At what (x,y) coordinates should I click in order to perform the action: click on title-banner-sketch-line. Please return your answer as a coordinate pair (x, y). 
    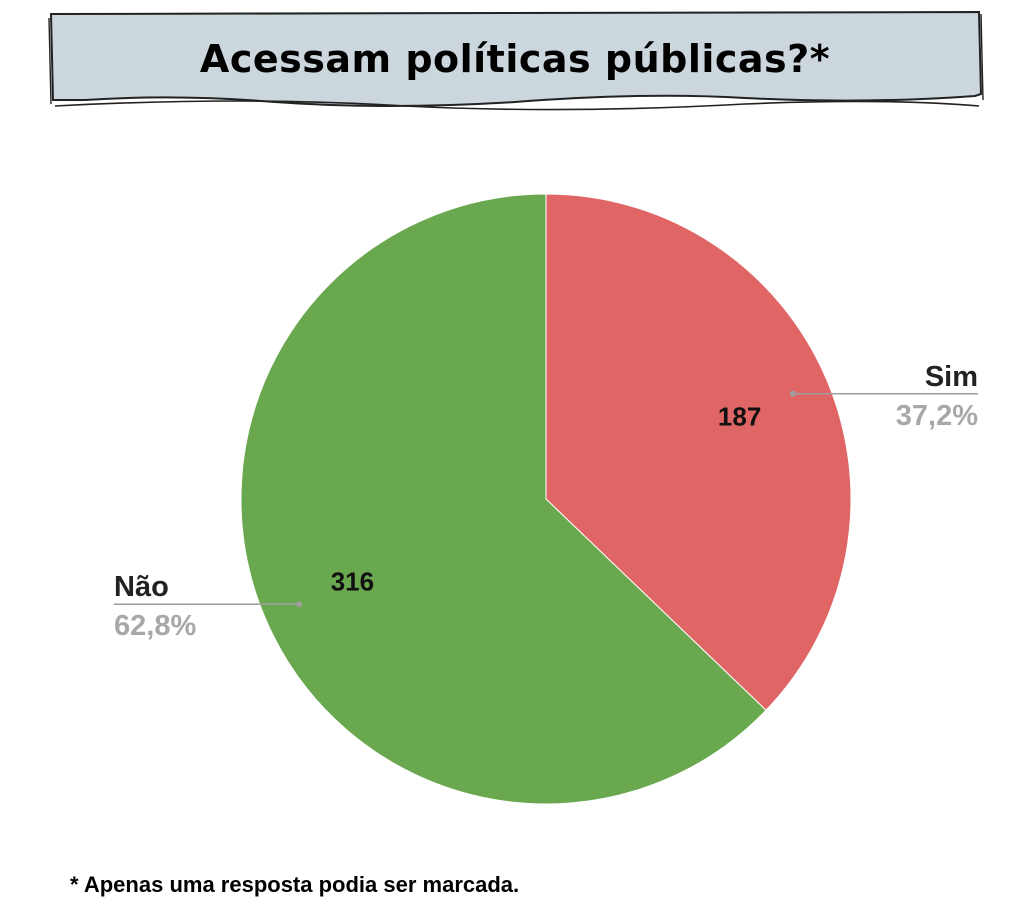
    Looking at the image, I should click on (517, 105).